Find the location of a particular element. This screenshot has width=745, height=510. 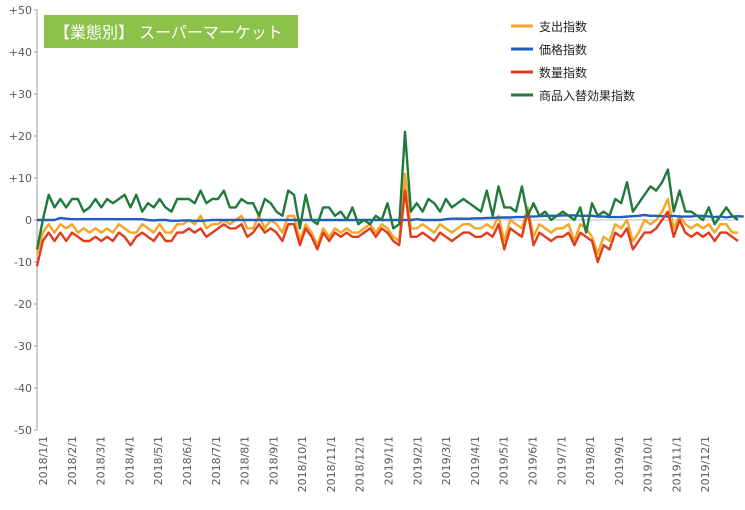

x-tick-label: 2018/11/1 is located at coordinates (331, 464).